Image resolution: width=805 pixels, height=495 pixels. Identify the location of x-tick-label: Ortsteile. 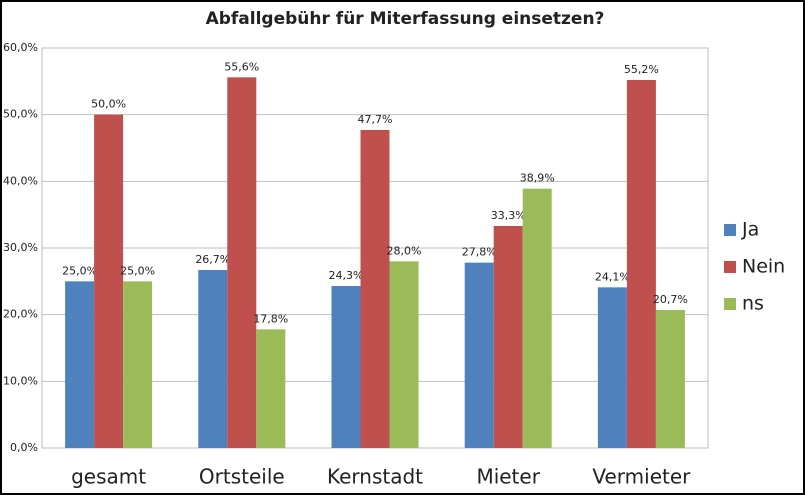
(242, 477).